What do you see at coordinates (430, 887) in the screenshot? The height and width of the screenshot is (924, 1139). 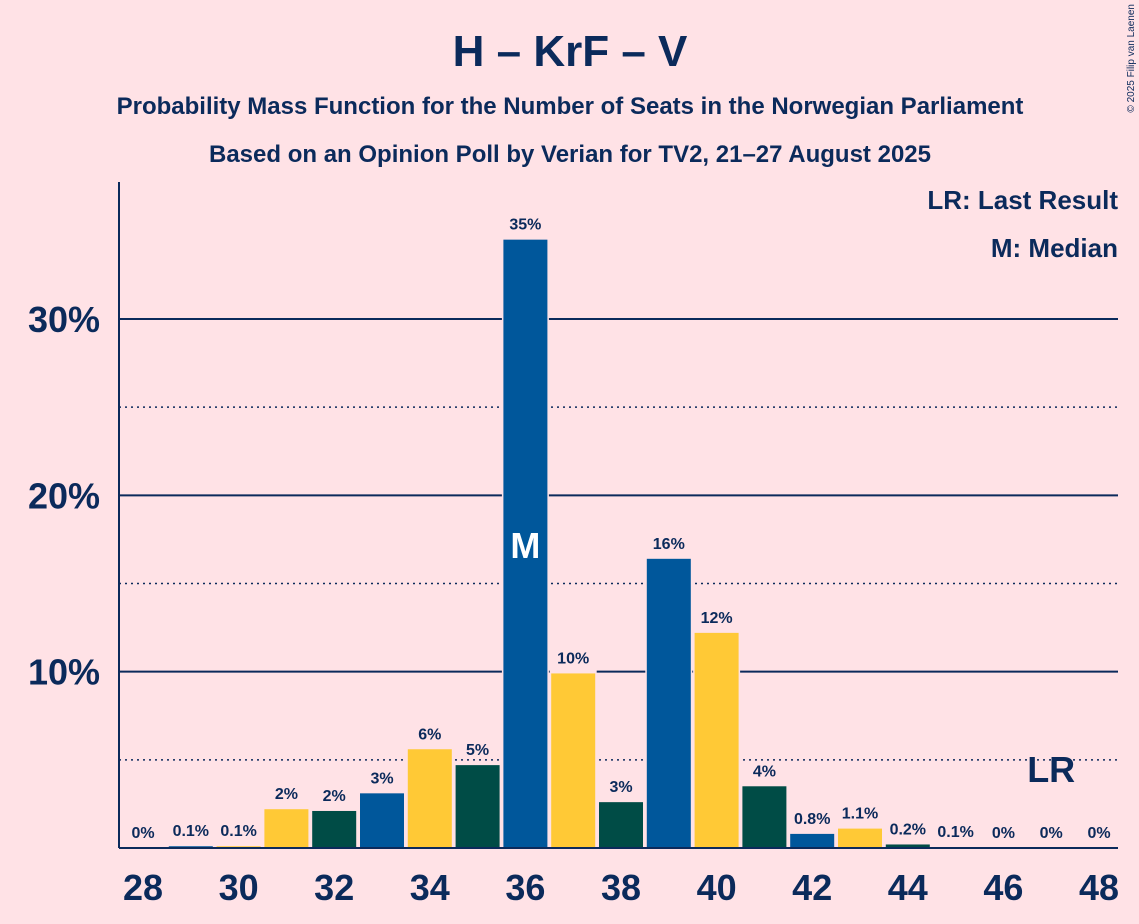 I see `x-tick-label: 34` at bounding box center [430, 887].